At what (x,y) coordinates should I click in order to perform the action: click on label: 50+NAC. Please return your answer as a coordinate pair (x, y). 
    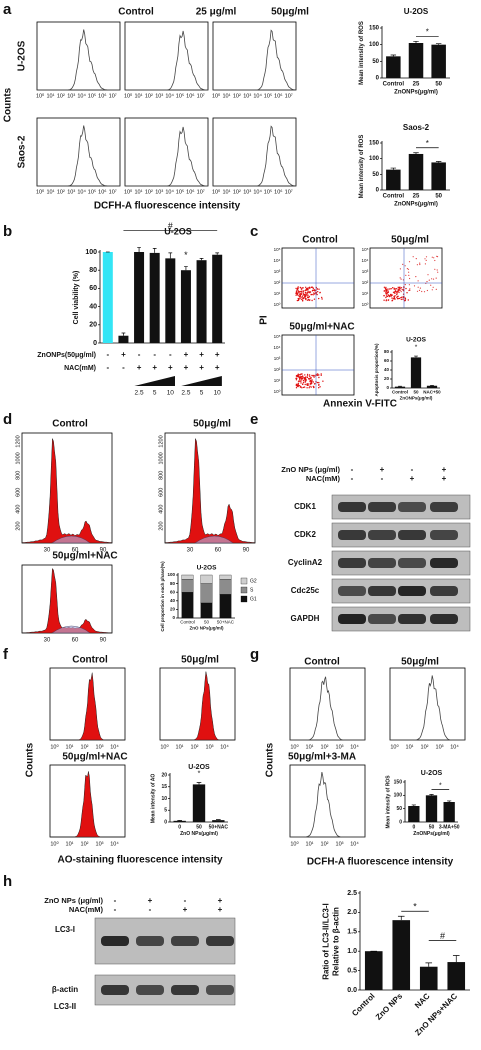
    Looking at the image, I should click on (219, 827).